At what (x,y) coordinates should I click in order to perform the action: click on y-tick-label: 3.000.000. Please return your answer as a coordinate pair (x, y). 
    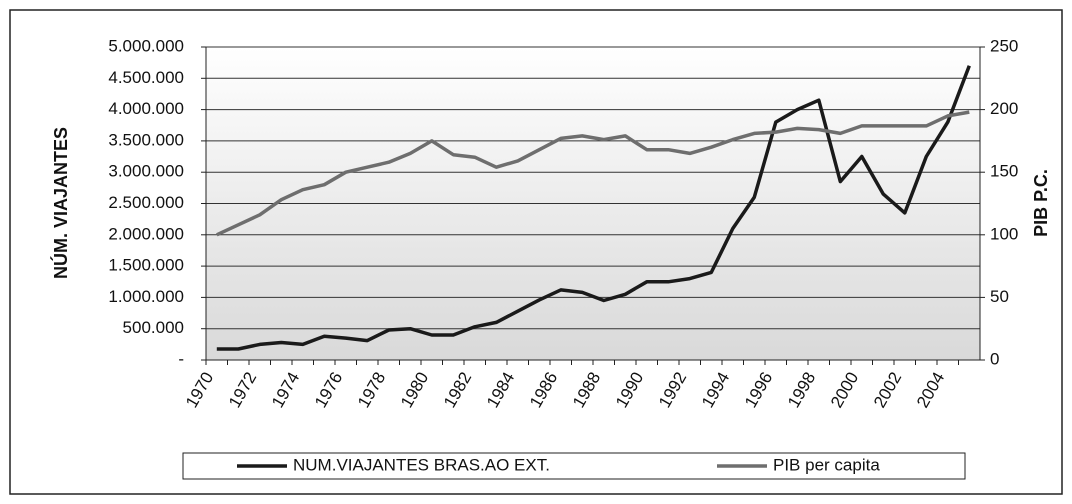
    Looking at the image, I should click on (146, 171).